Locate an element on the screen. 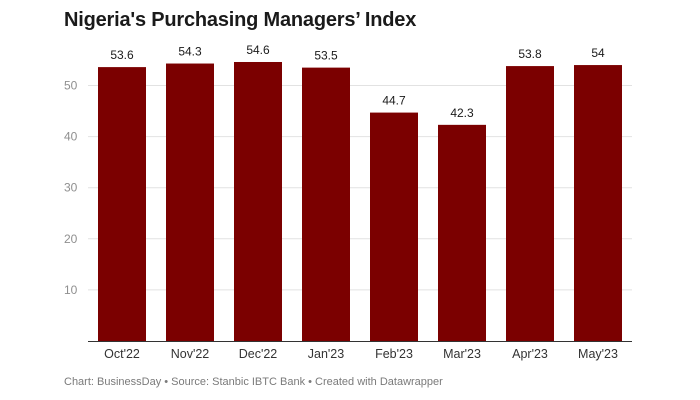 The height and width of the screenshot is (400, 700). x-tick-label-6: Apr'23 is located at coordinates (530, 354).